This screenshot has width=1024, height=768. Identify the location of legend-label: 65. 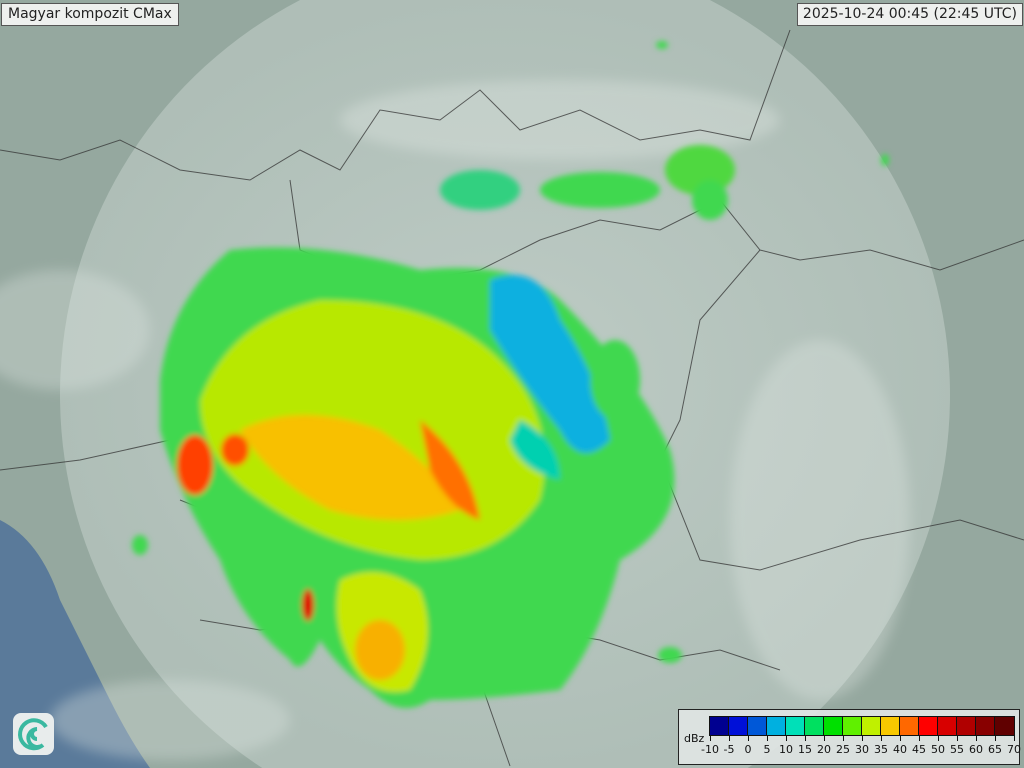
(995, 749).